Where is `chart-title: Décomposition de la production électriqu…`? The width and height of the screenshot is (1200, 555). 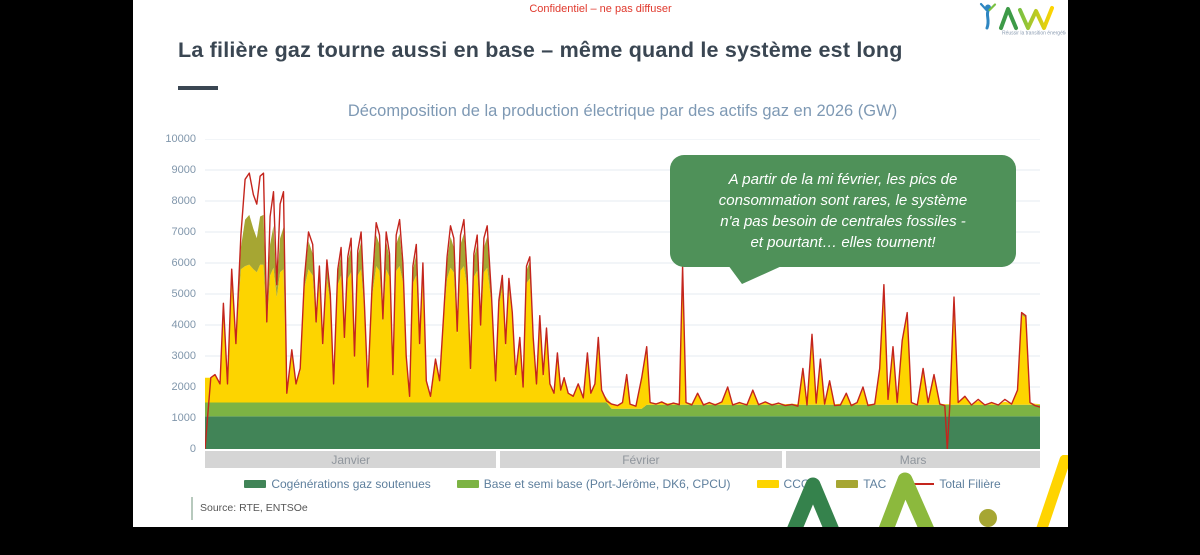 chart-title: Décomposition de la production électriqu… is located at coordinates (622, 111).